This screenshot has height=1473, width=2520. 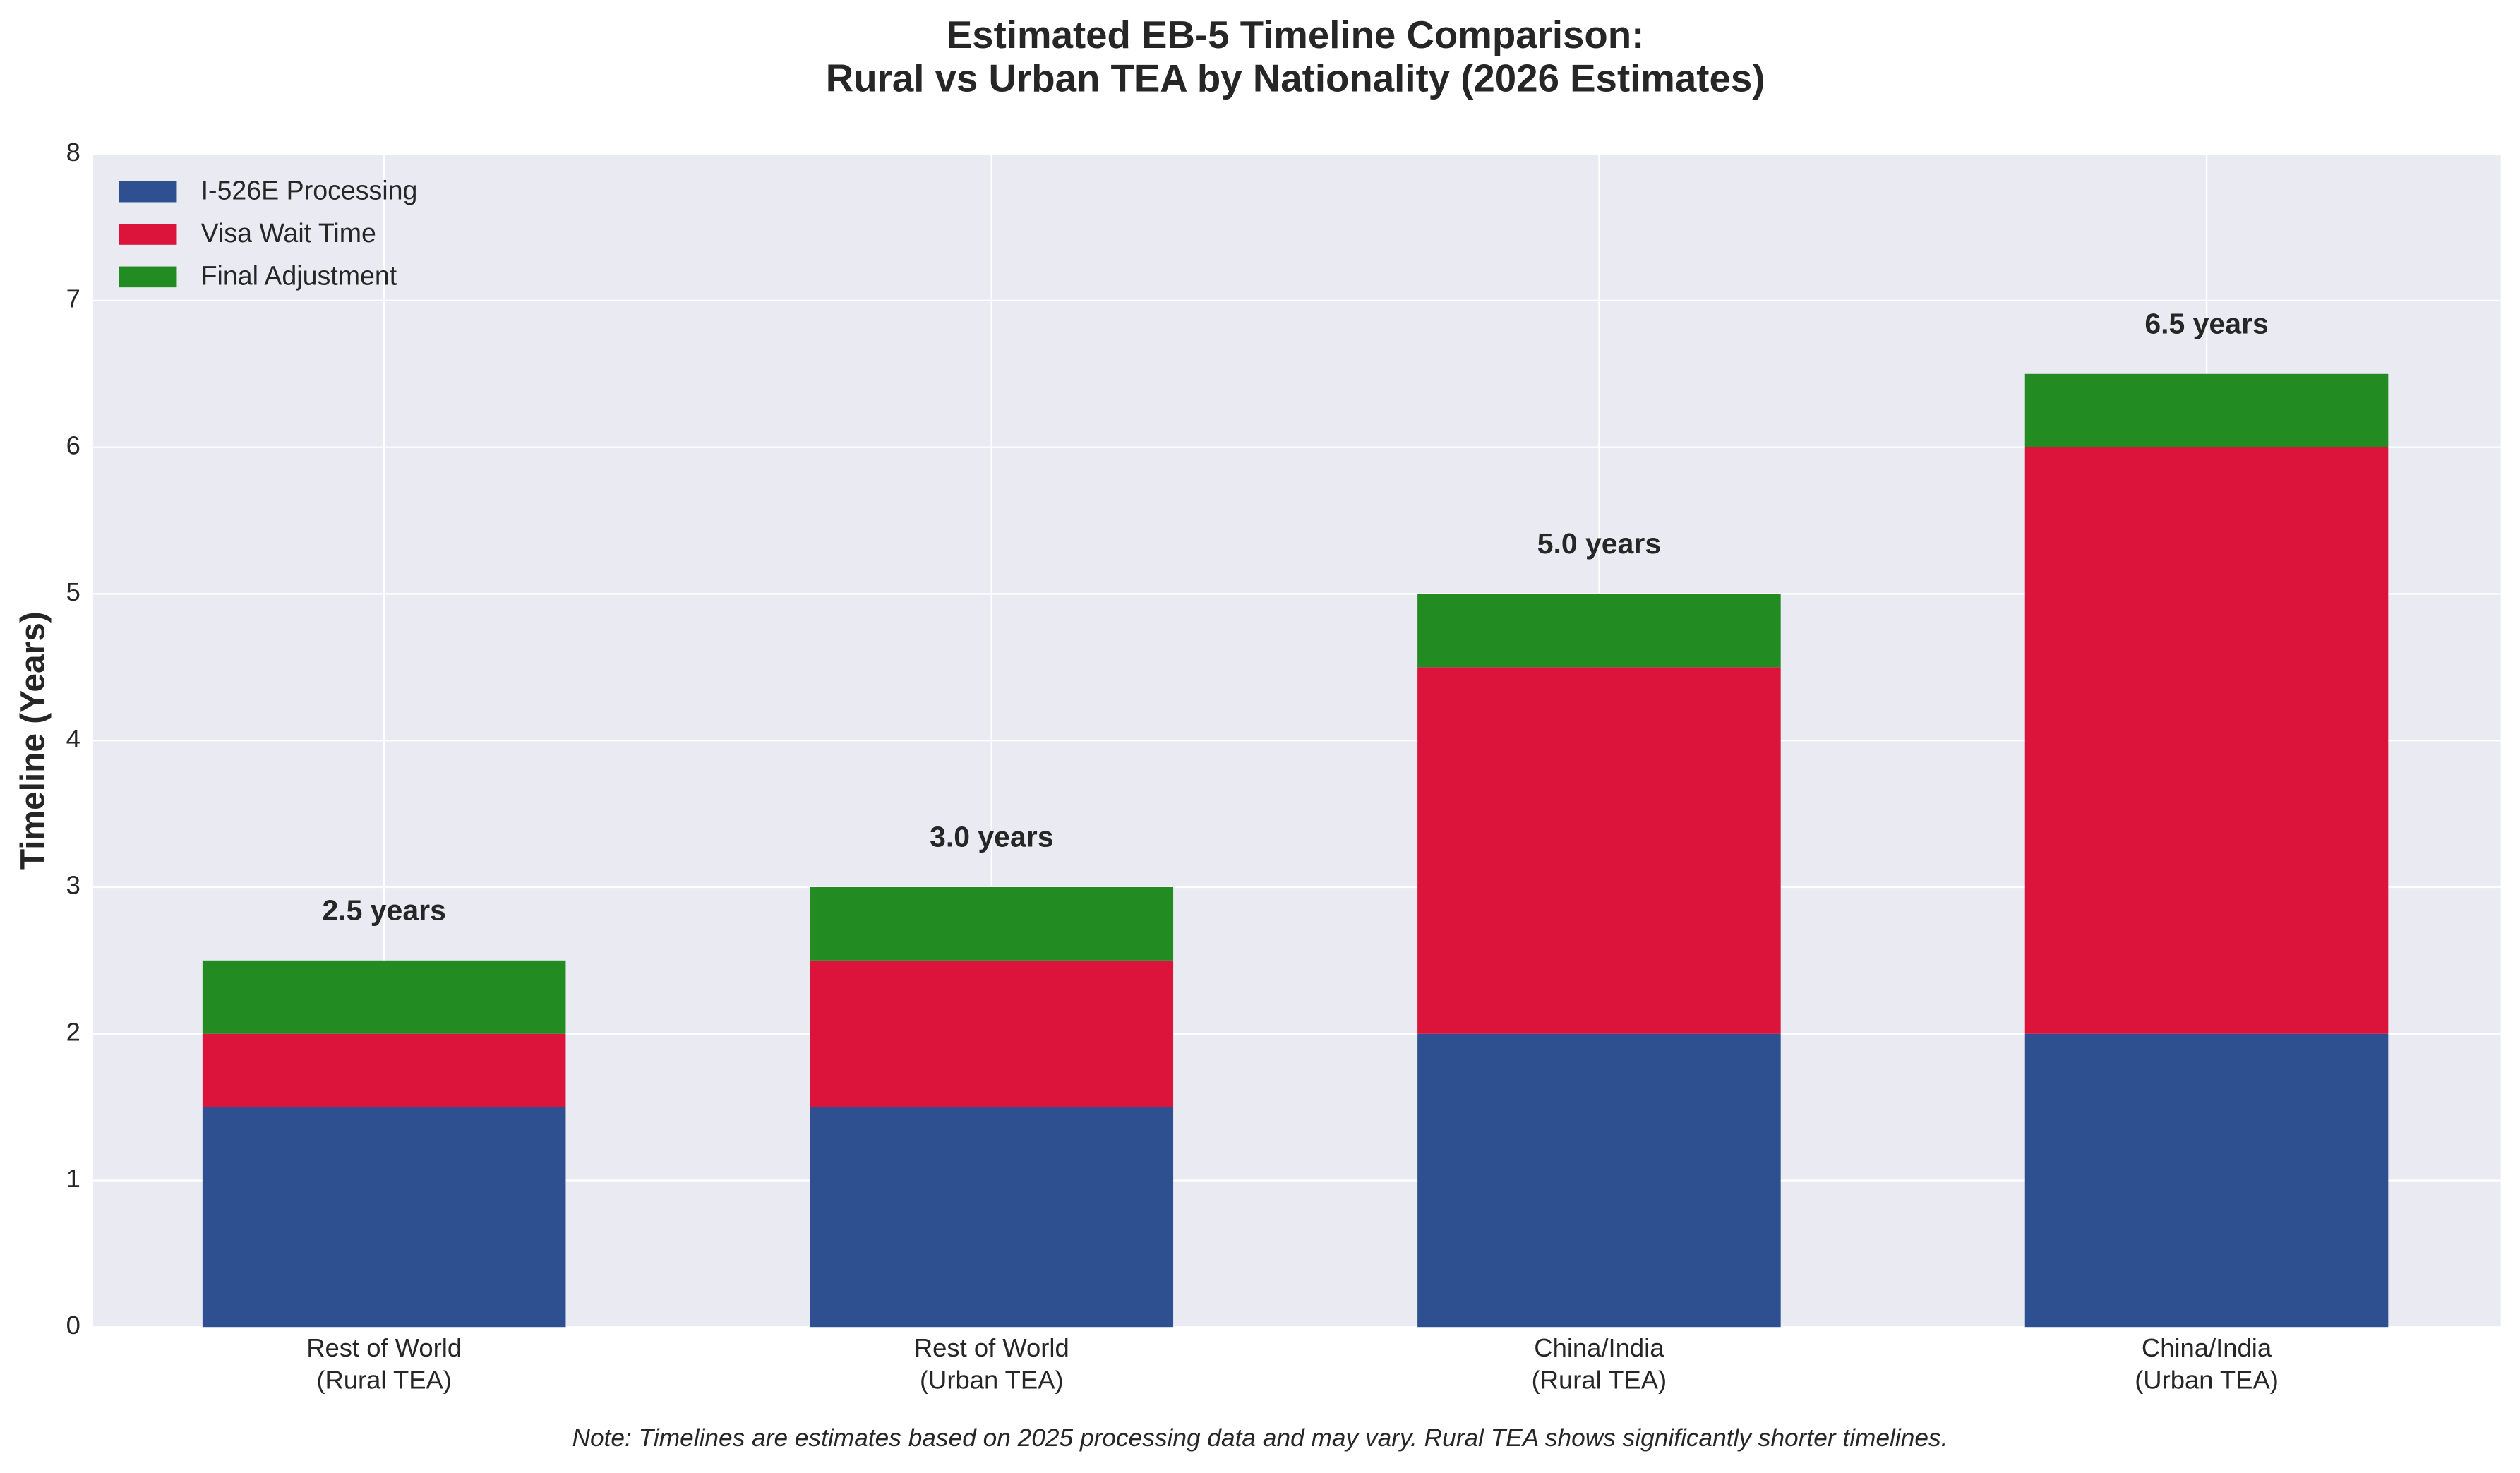 I want to click on total-label: 3.0 years, so click(x=992, y=836).